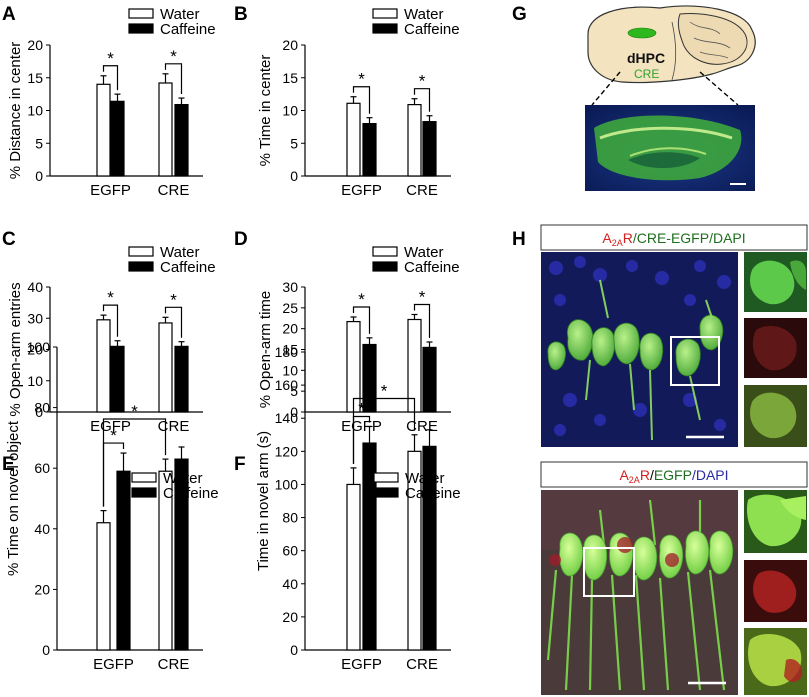  What do you see at coordinates (670, 148) in the screenshot?
I see `hippocampus-micrograph` at bounding box center [670, 148].